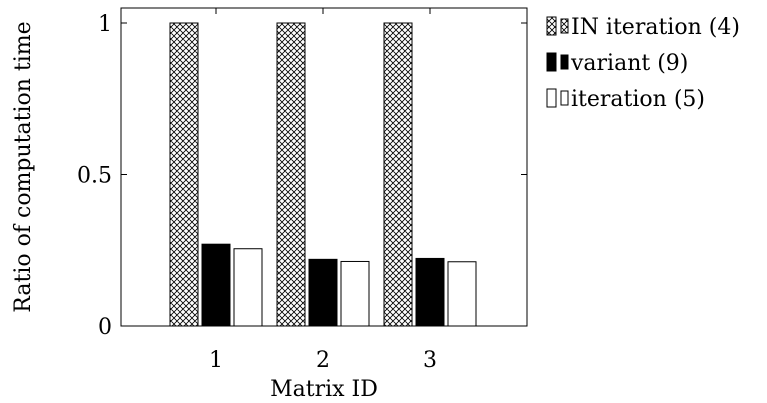 The image size is (767, 403). I want to click on y-tick-label: 0.5, so click(94, 176).